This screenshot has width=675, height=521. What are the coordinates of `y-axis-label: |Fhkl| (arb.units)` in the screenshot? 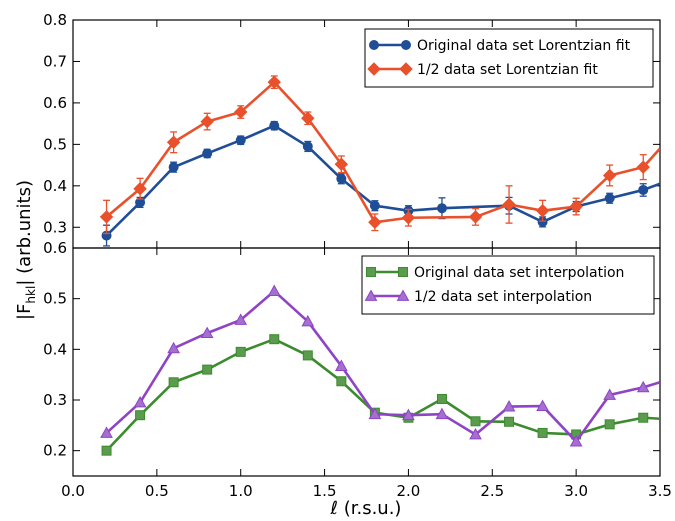 It's located at (26, 250).